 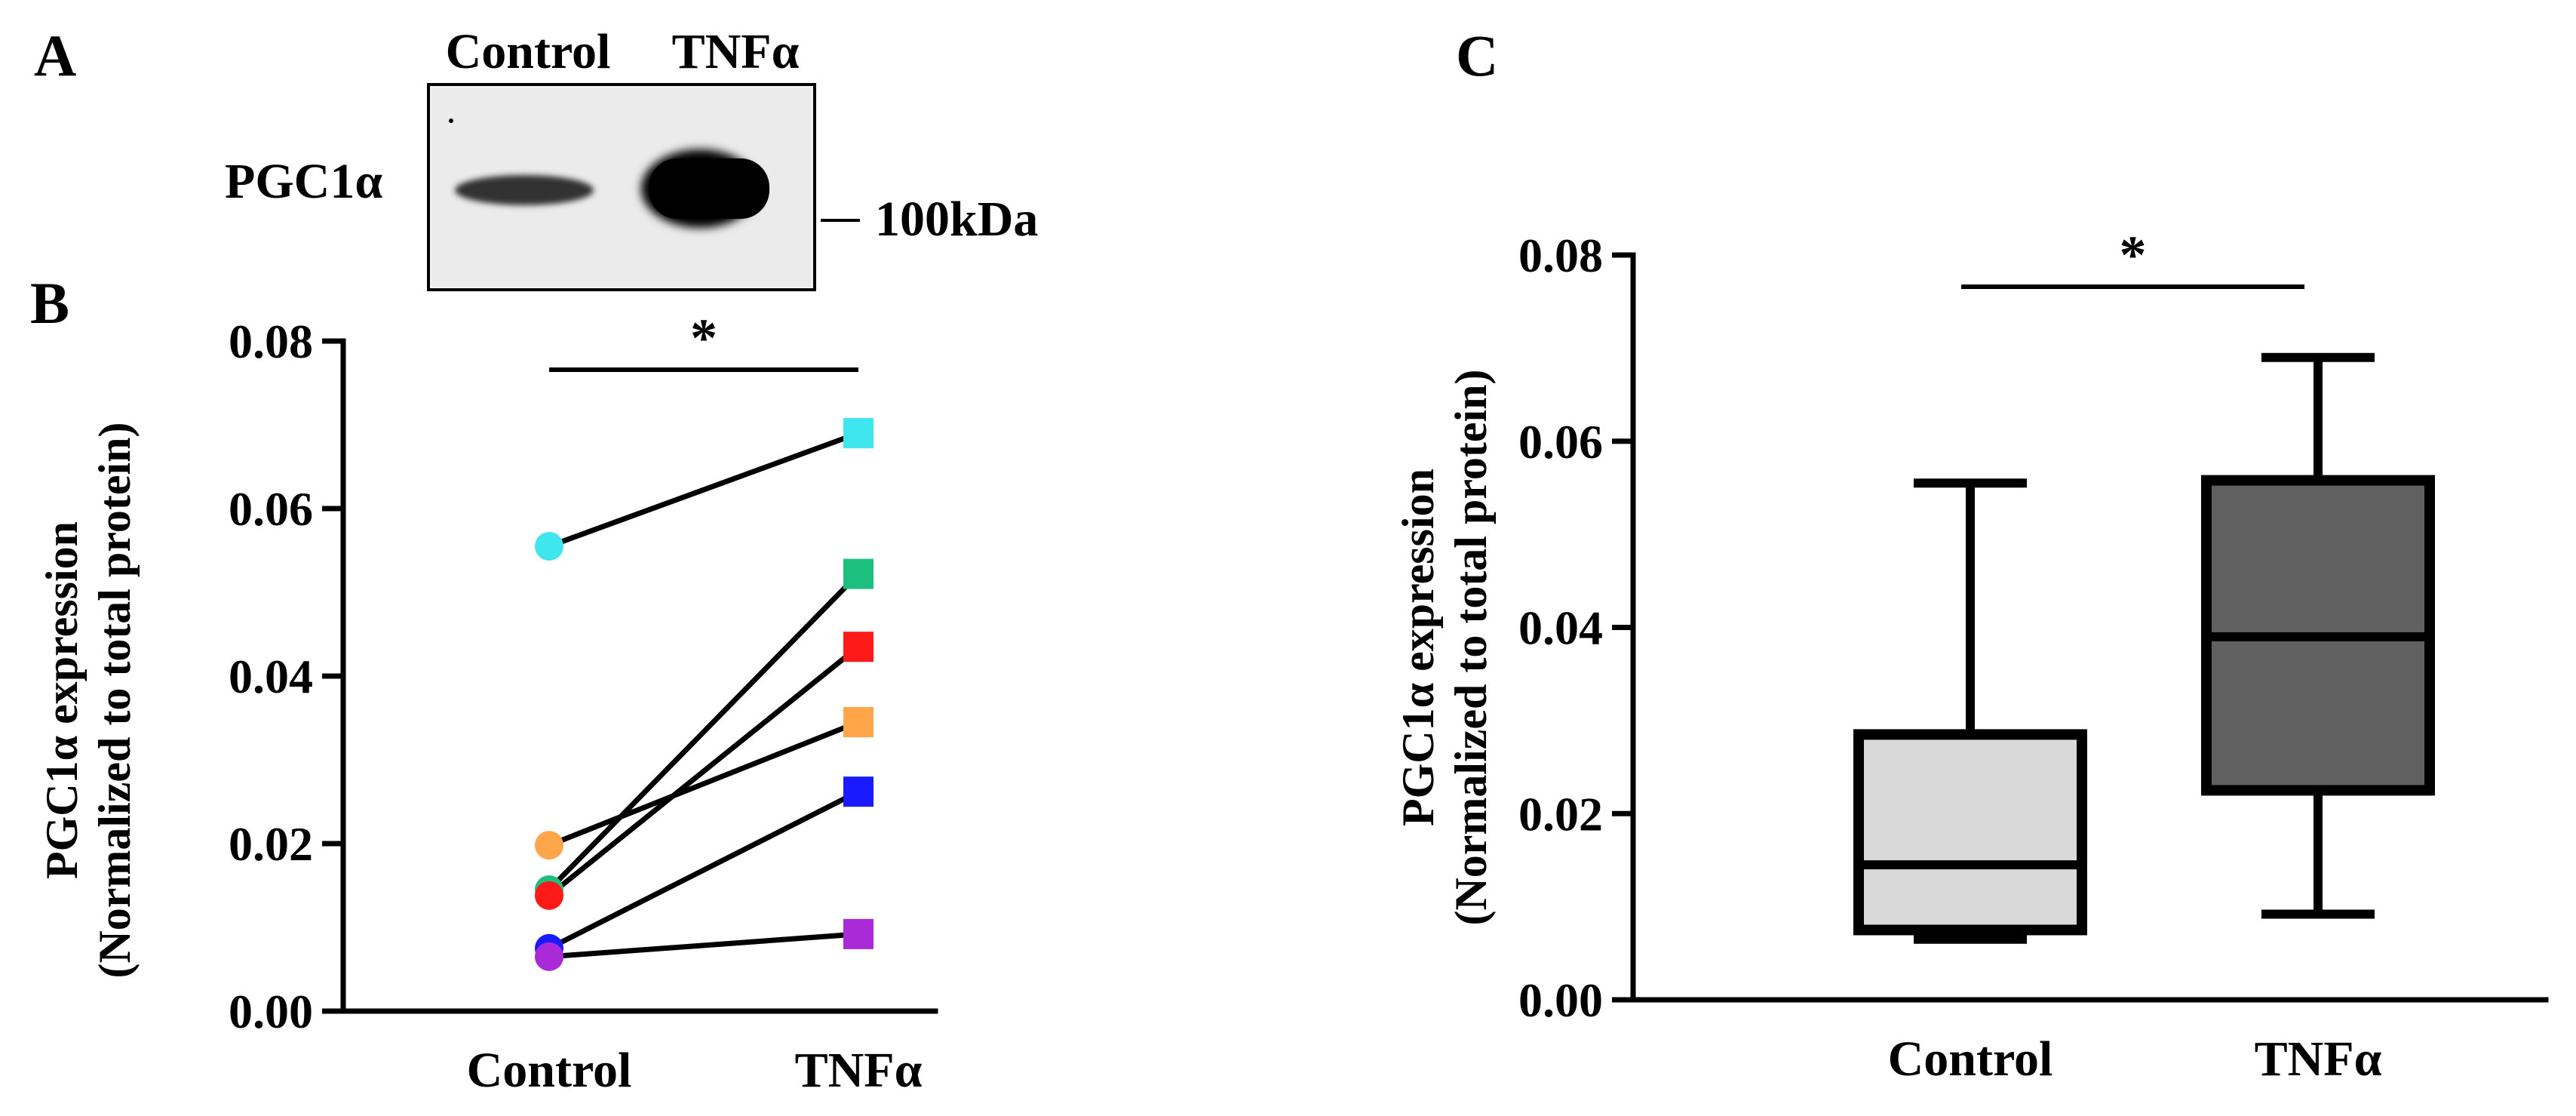 I want to click on lane-label-control: Control, so click(x=528, y=51).